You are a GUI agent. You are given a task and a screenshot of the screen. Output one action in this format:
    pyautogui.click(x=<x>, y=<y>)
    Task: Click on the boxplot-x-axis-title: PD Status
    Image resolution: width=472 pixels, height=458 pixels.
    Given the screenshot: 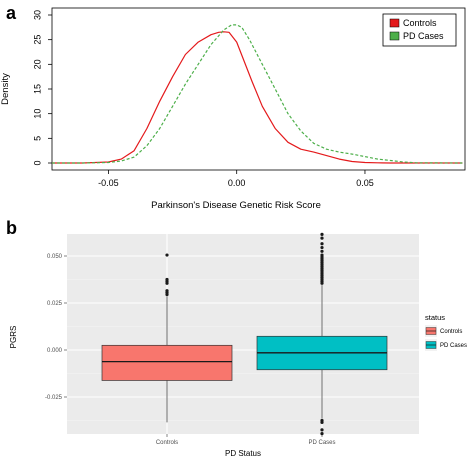 What is the action you would take?
    pyautogui.click(x=243, y=453)
    